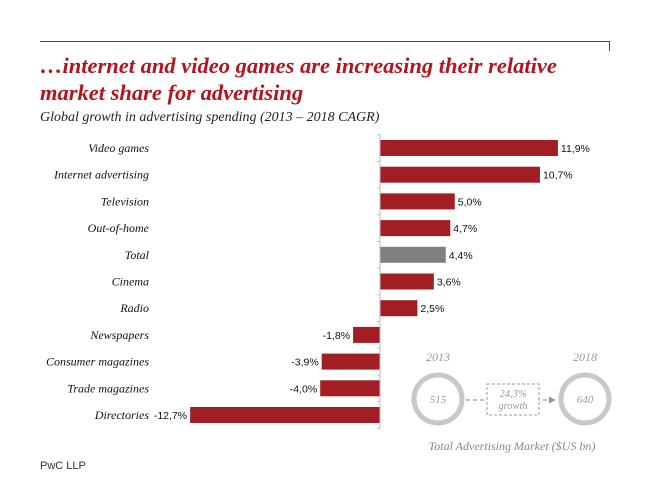 The image size is (650, 488). Describe the element at coordinates (125, 201) in the screenshot. I see `category-label-television: Television` at that location.